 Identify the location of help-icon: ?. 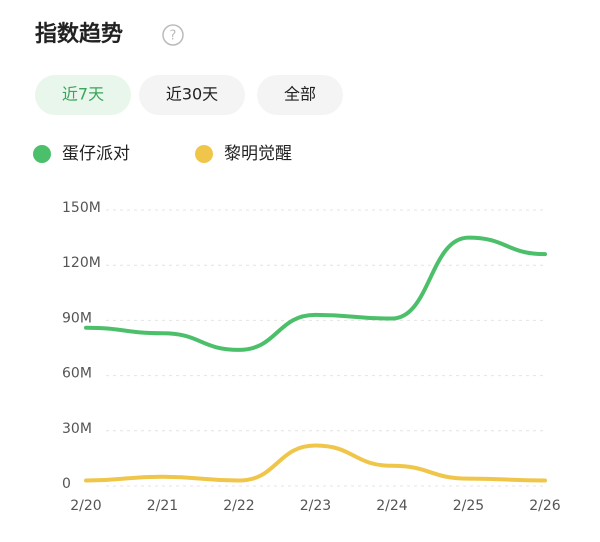
(173, 35).